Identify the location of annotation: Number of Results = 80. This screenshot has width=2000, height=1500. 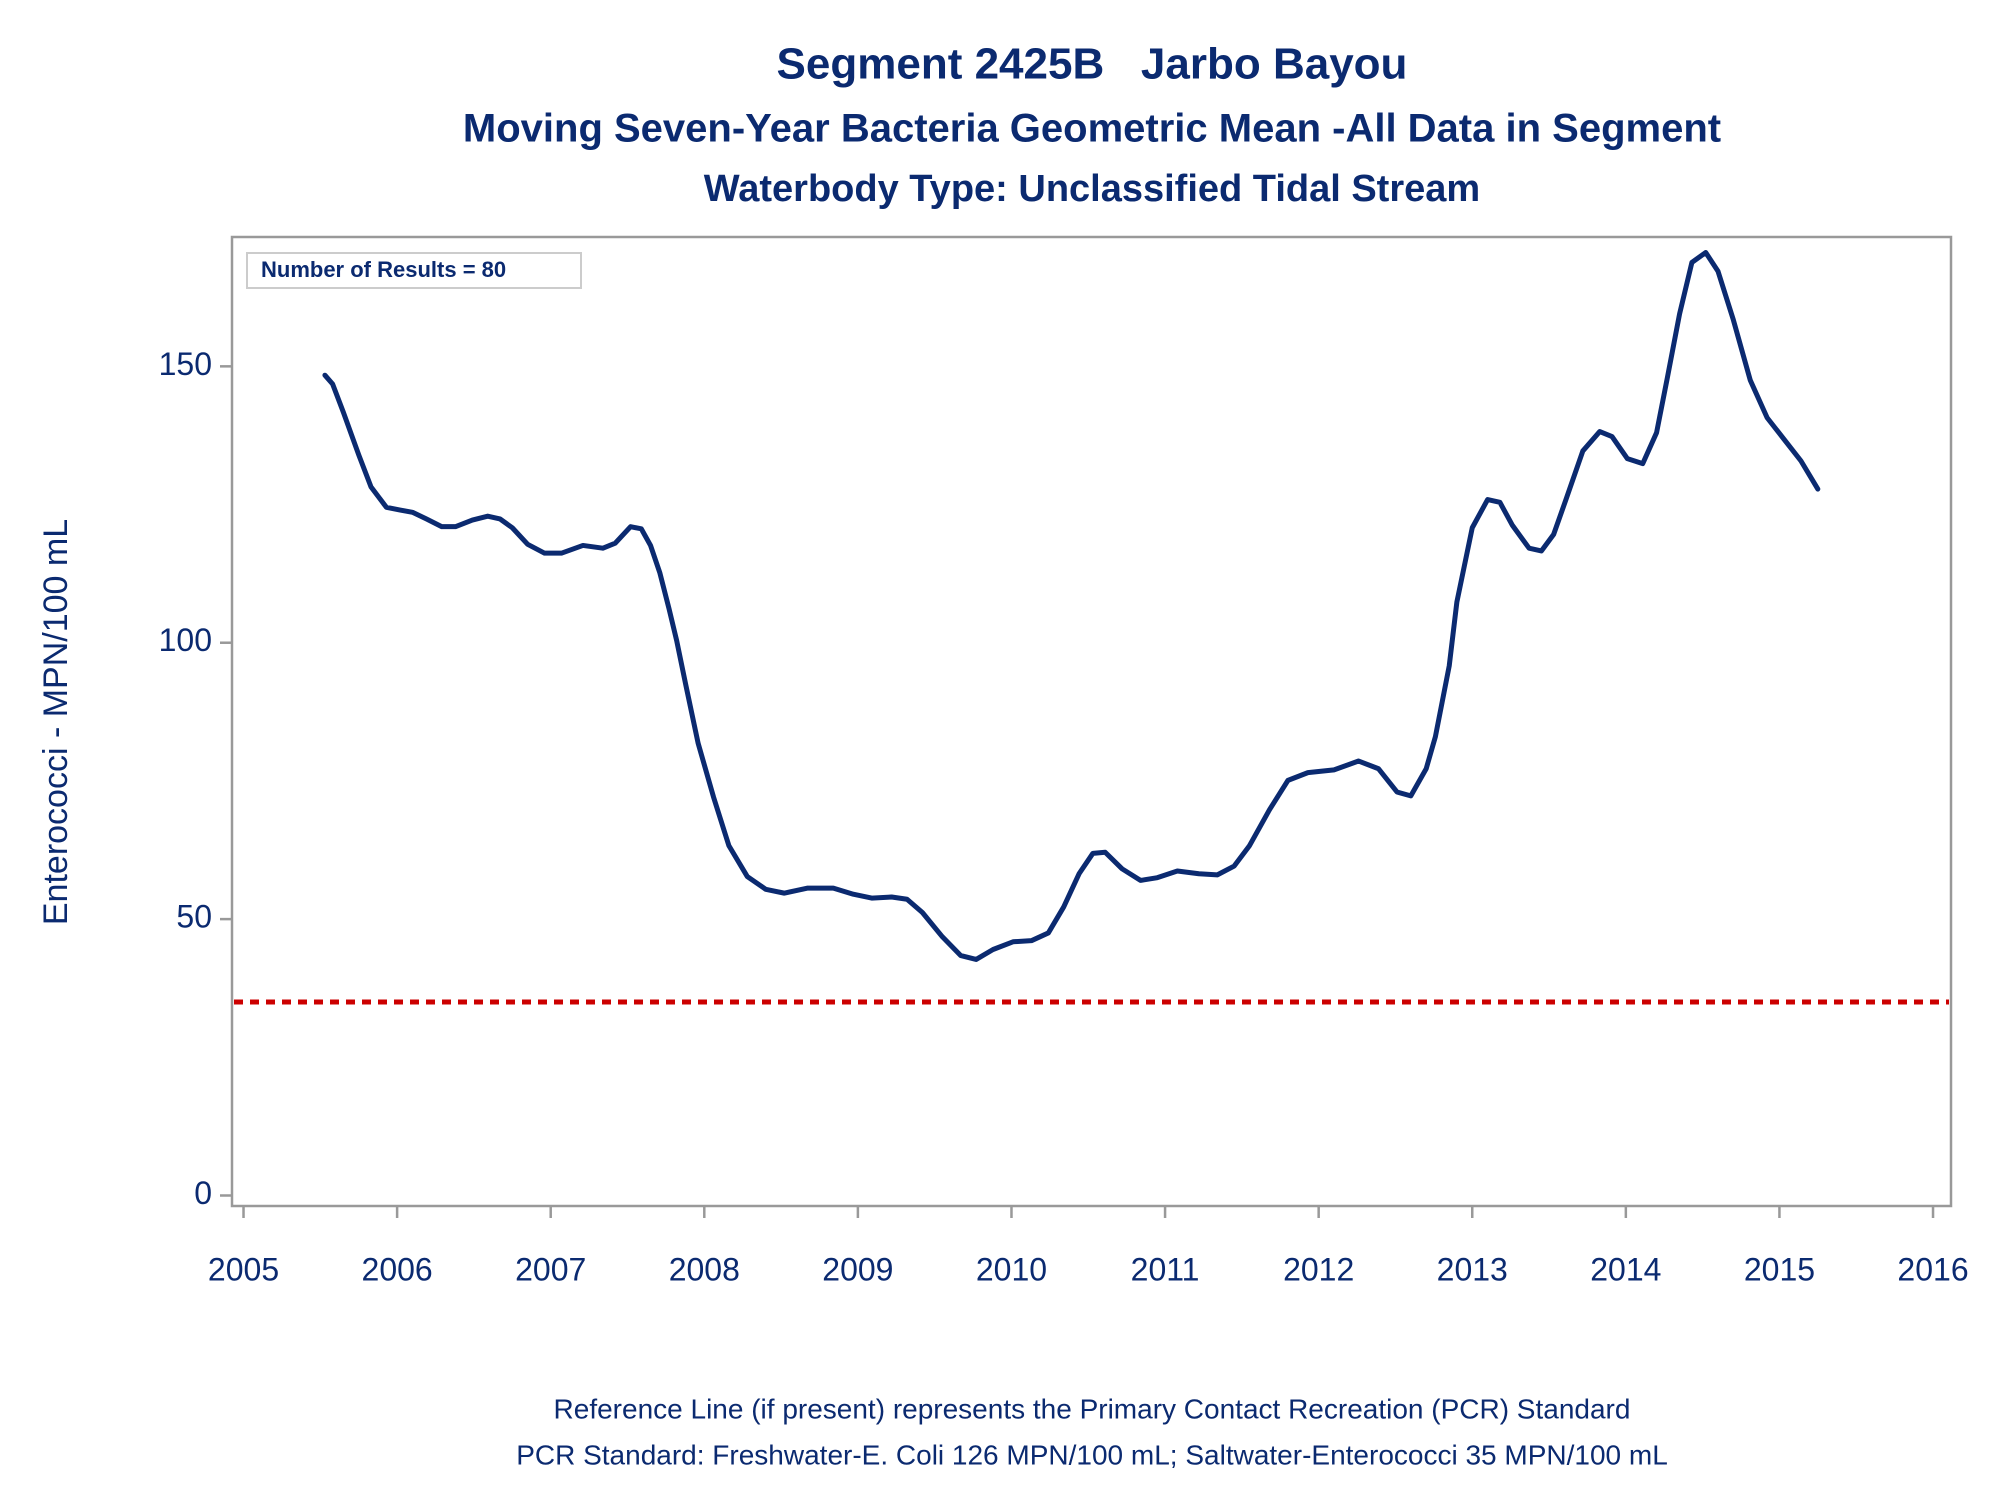
(383, 269).